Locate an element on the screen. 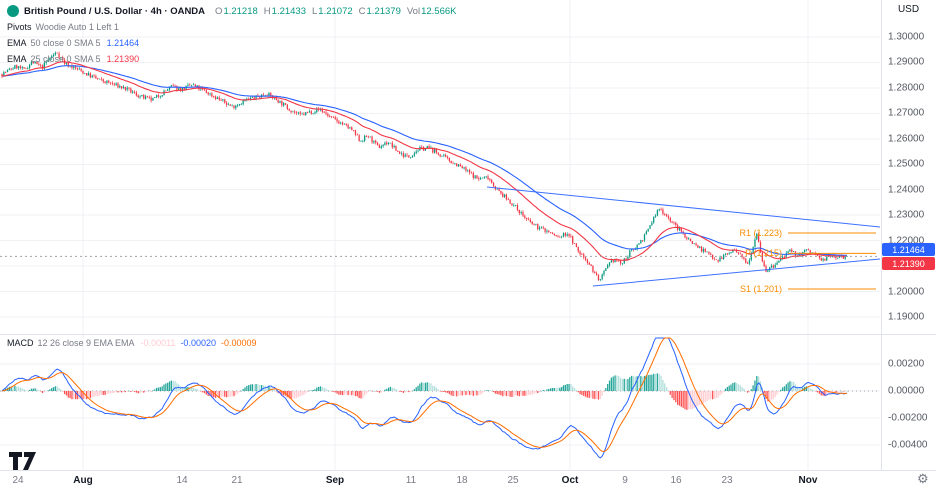 Image resolution: width=936 pixels, height=490 pixels. open-value: 1.21218 is located at coordinates (240, 11).